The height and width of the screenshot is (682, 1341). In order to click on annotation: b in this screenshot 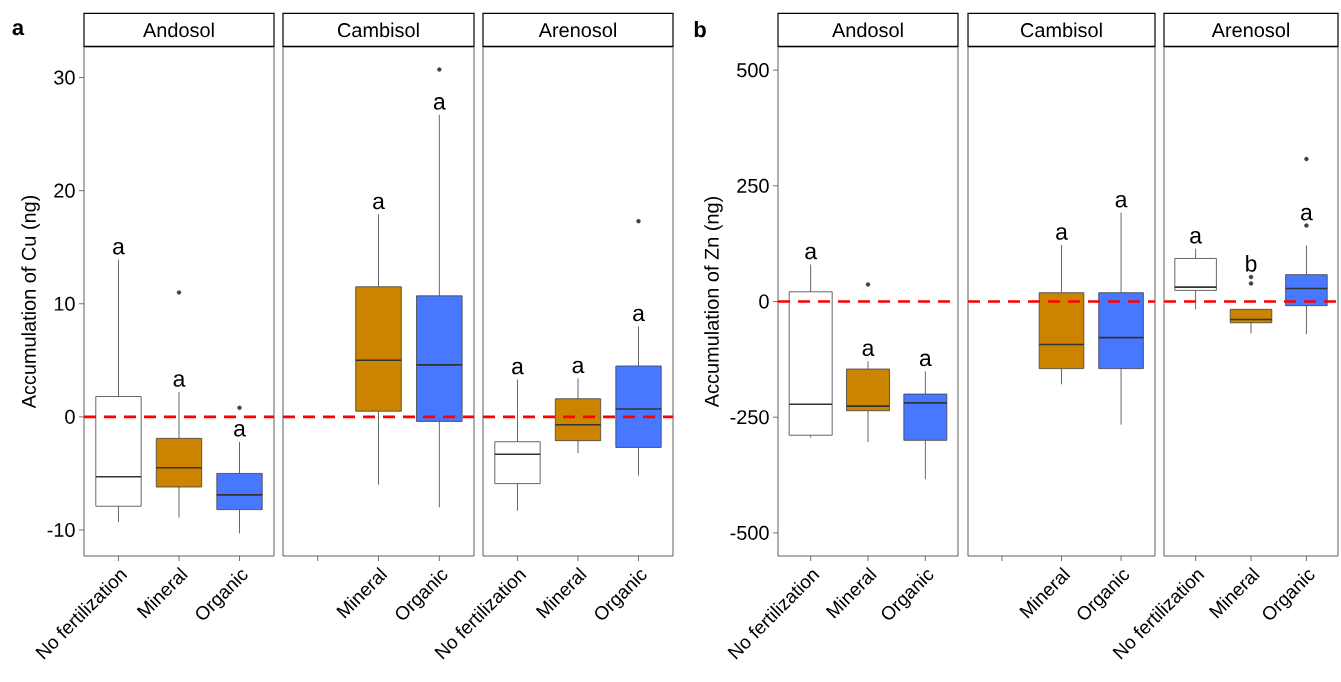, I will do `click(1251, 263)`.